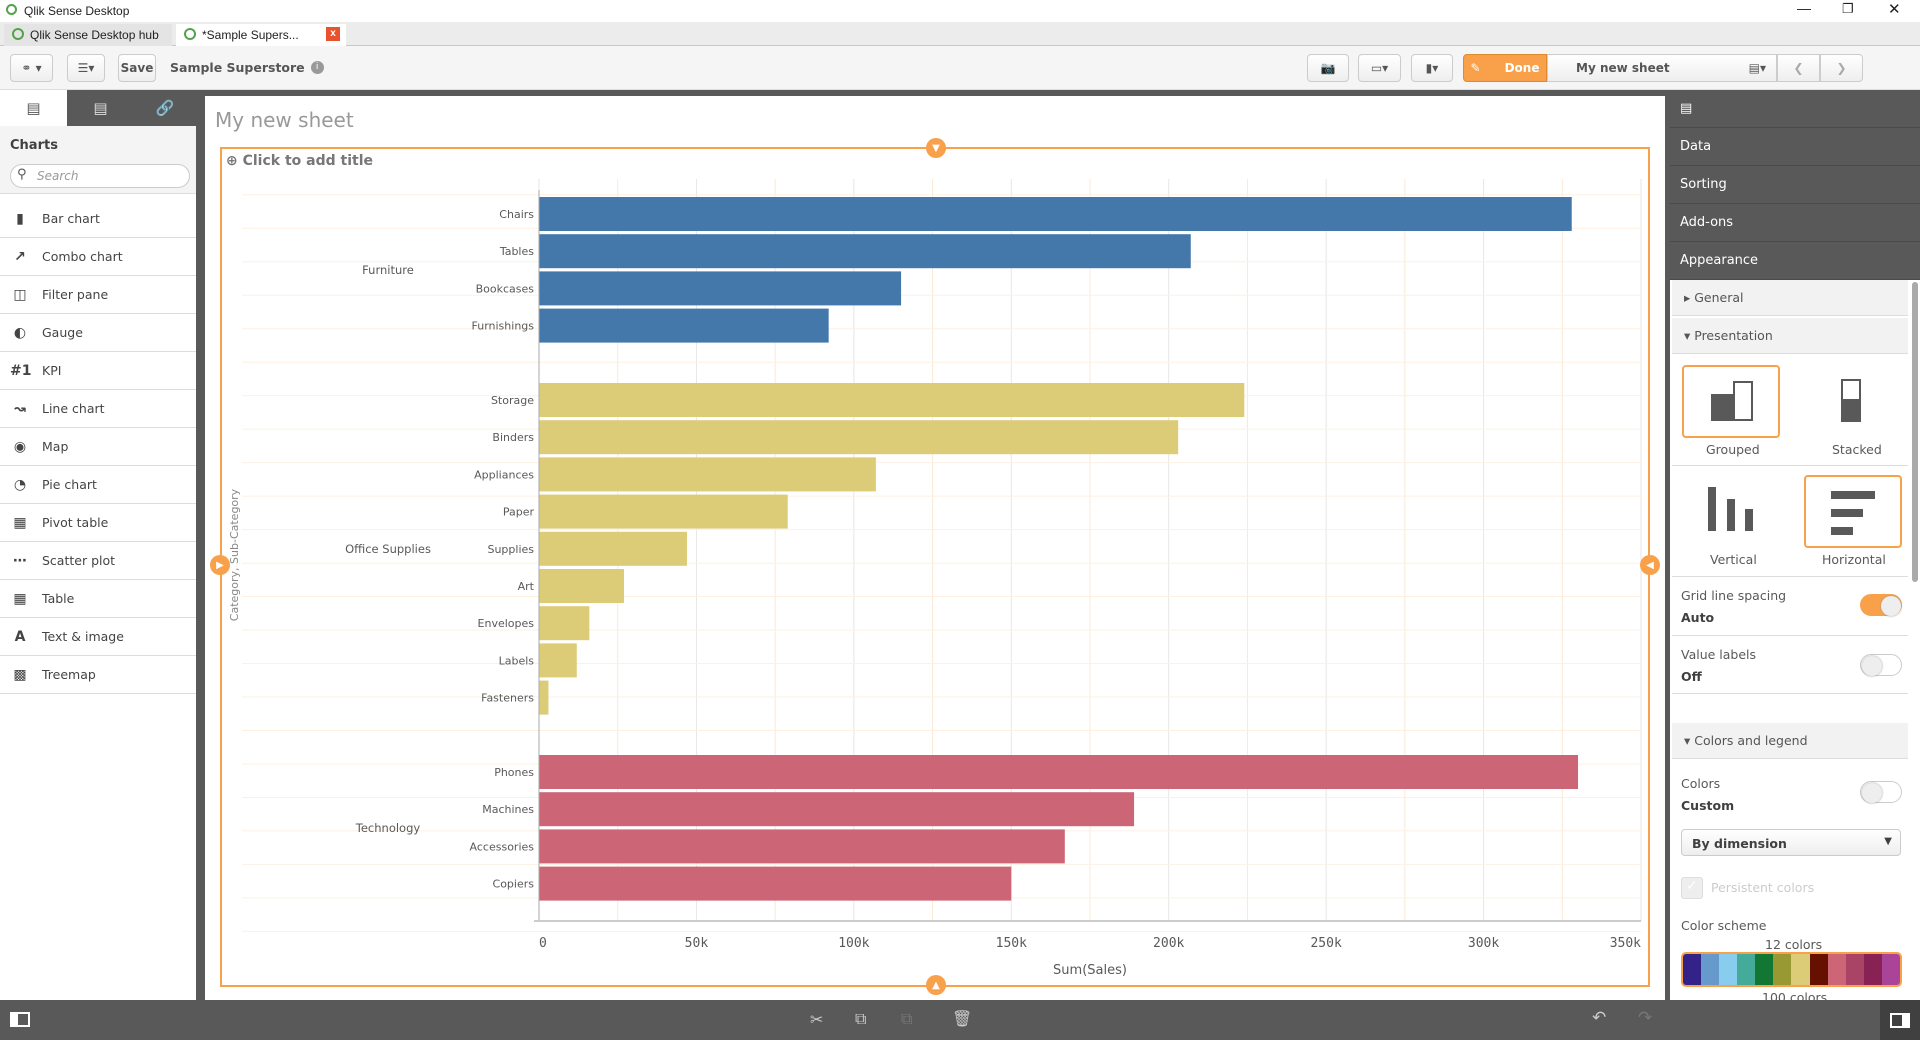  Describe the element at coordinates (1798, 68) in the screenshot. I see `previous-sheet-button: ❮` at that location.